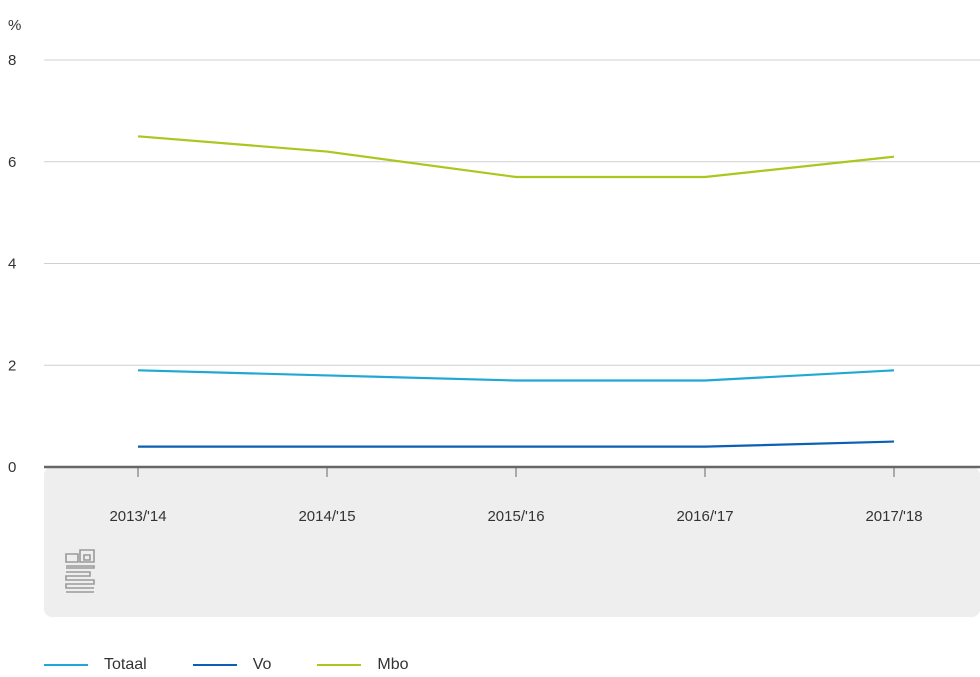 The height and width of the screenshot is (677, 980). What do you see at coordinates (893, 516) in the screenshot?
I see `x-tick-label: 2017/'18` at bounding box center [893, 516].